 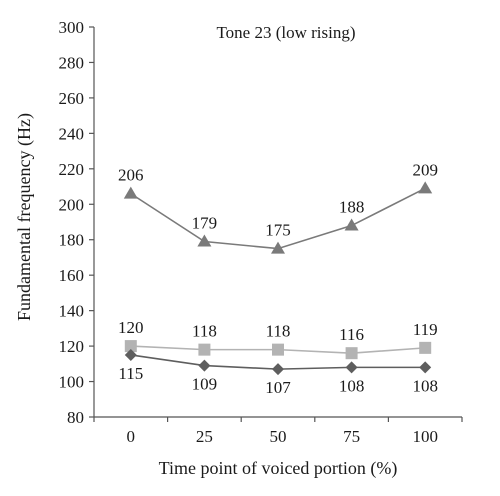 I want to click on x-axis-title: Time point of voiced portion (%), so click(x=278, y=468).